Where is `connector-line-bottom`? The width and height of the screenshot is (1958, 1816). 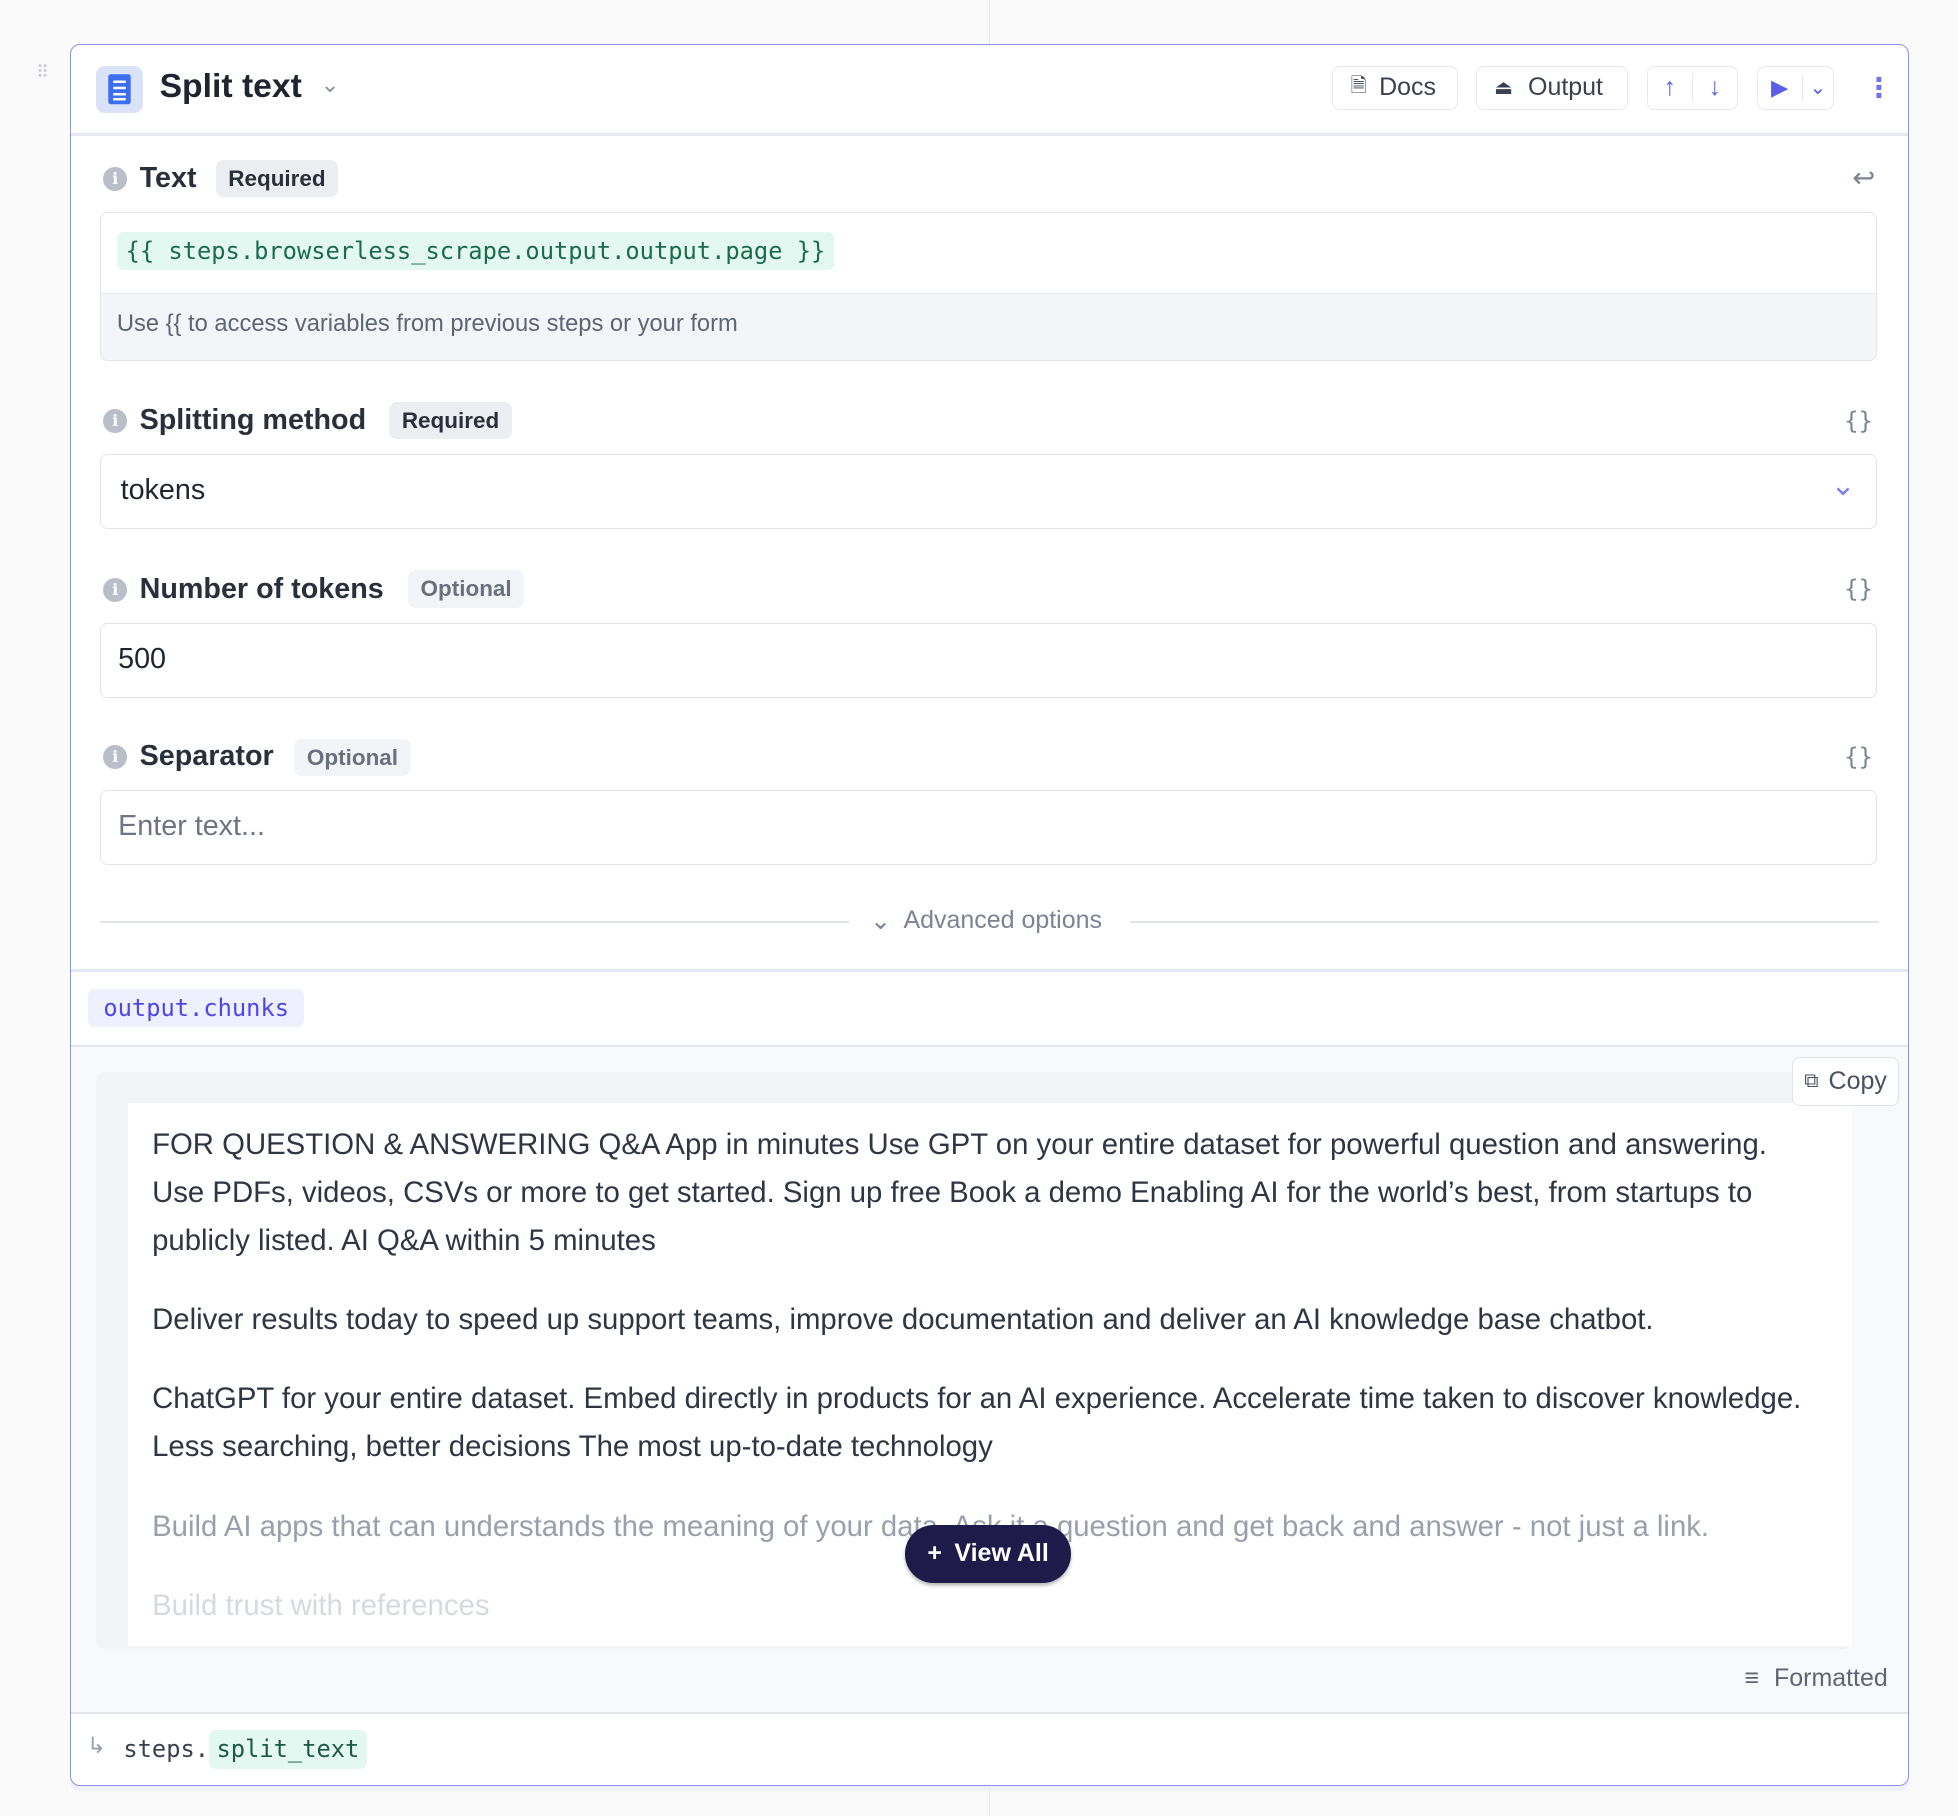 connector-line-bottom is located at coordinates (989, 1802).